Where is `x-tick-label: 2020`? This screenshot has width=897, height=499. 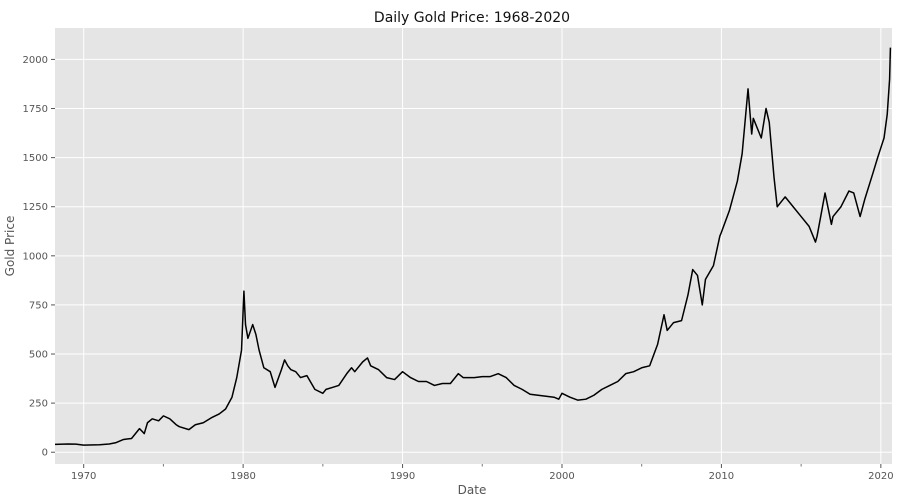 x-tick-label: 2020 is located at coordinates (880, 476).